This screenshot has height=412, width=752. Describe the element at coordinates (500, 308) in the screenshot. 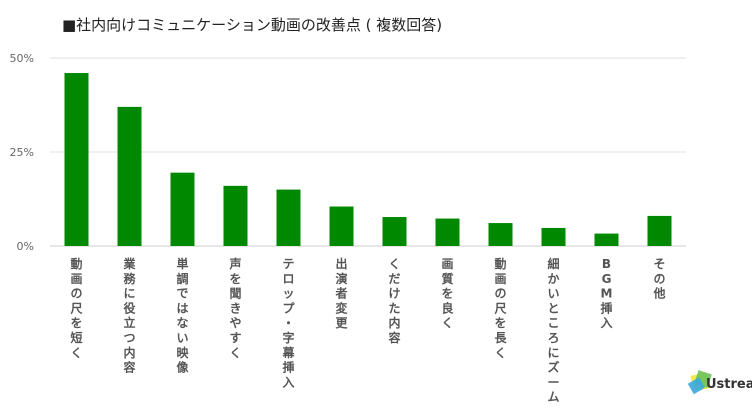

I see `x-tick-label: 動画の尺を長く` at that location.